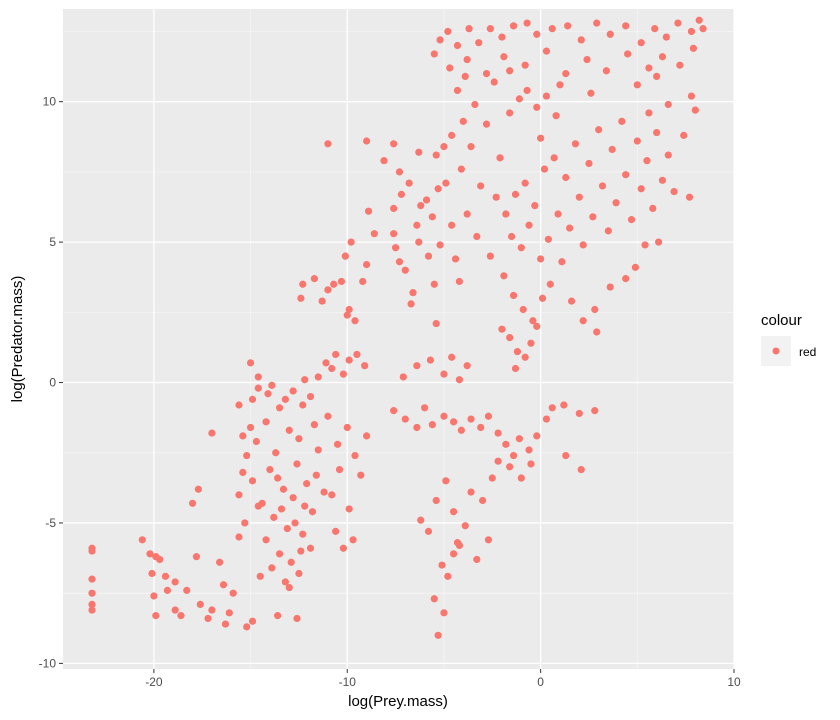 The height and width of the screenshot is (720, 840). I want to click on y-tick-label: -10, so click(48, 663).